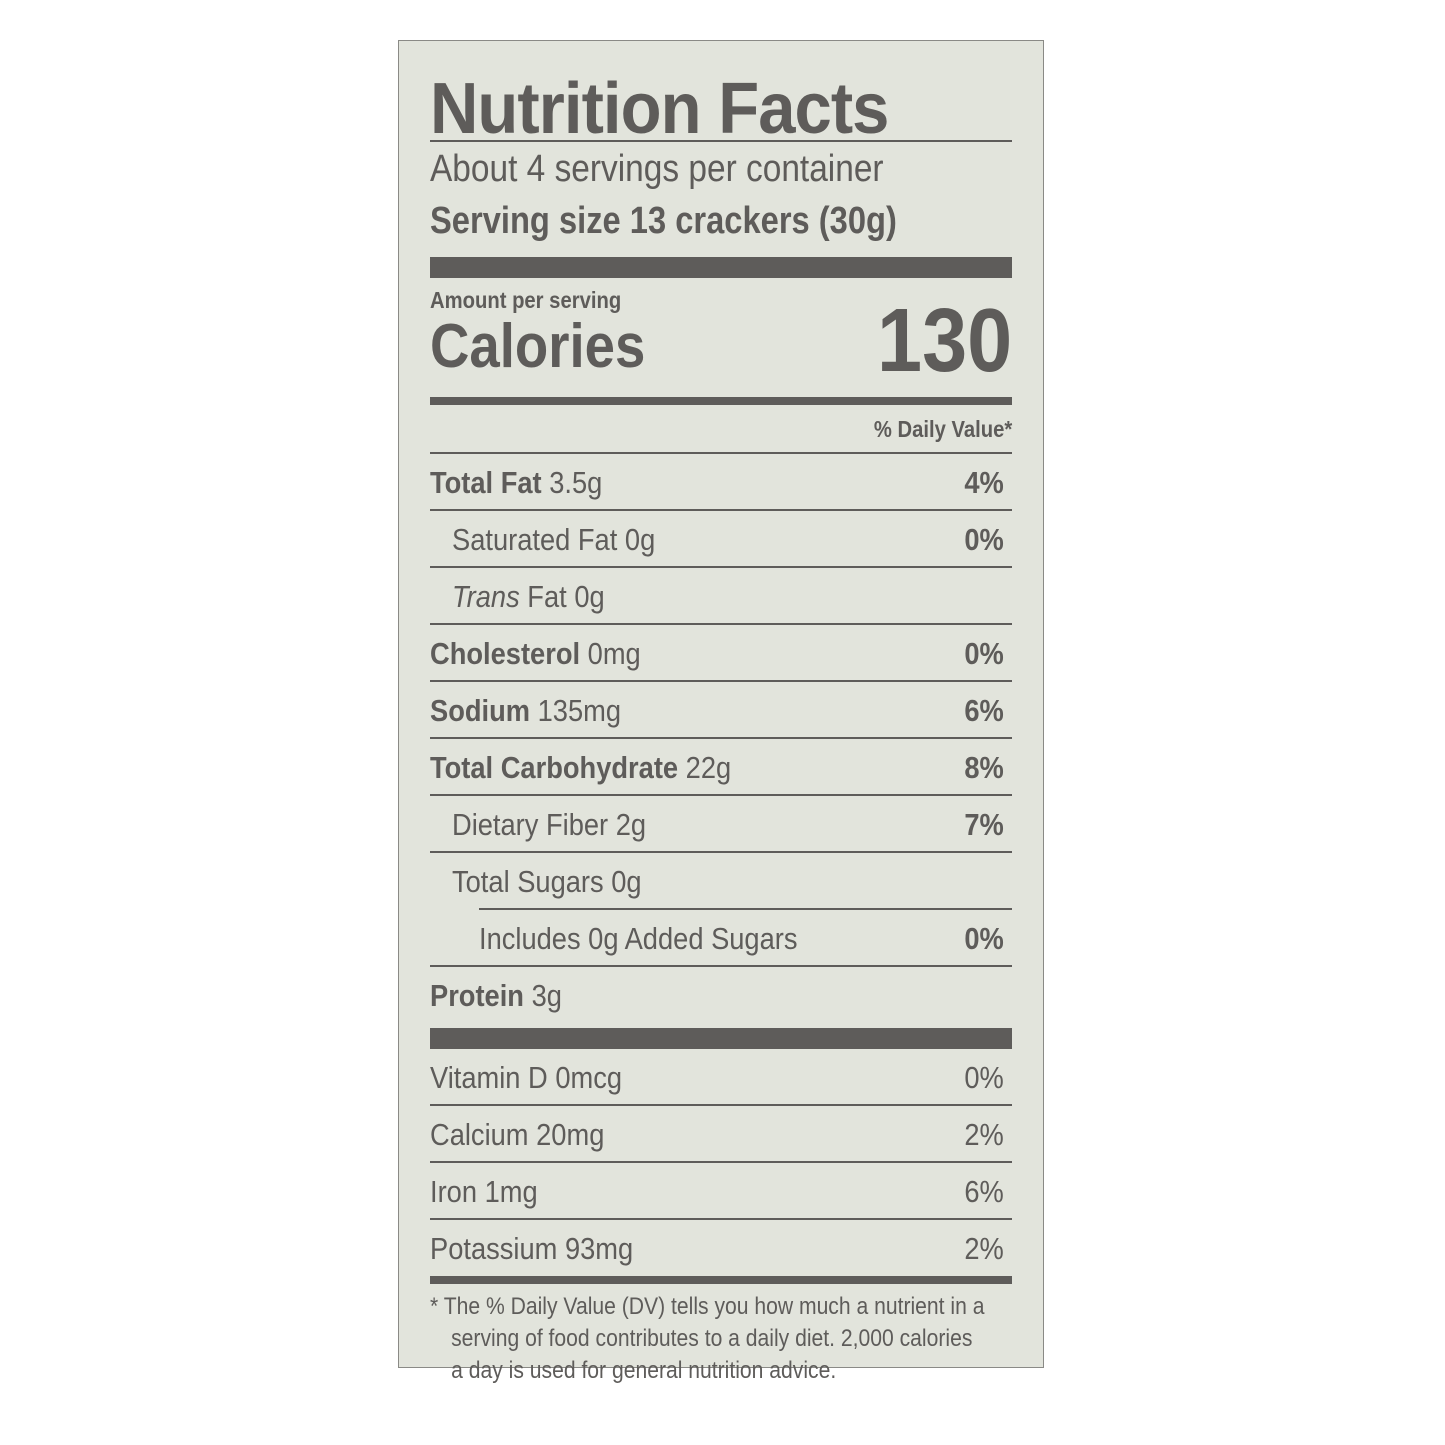  What do you see at coordinates (984, 1077) in the screenshot?
I see `vitamin-dv: 0%` at bounding box center [984, 1077].